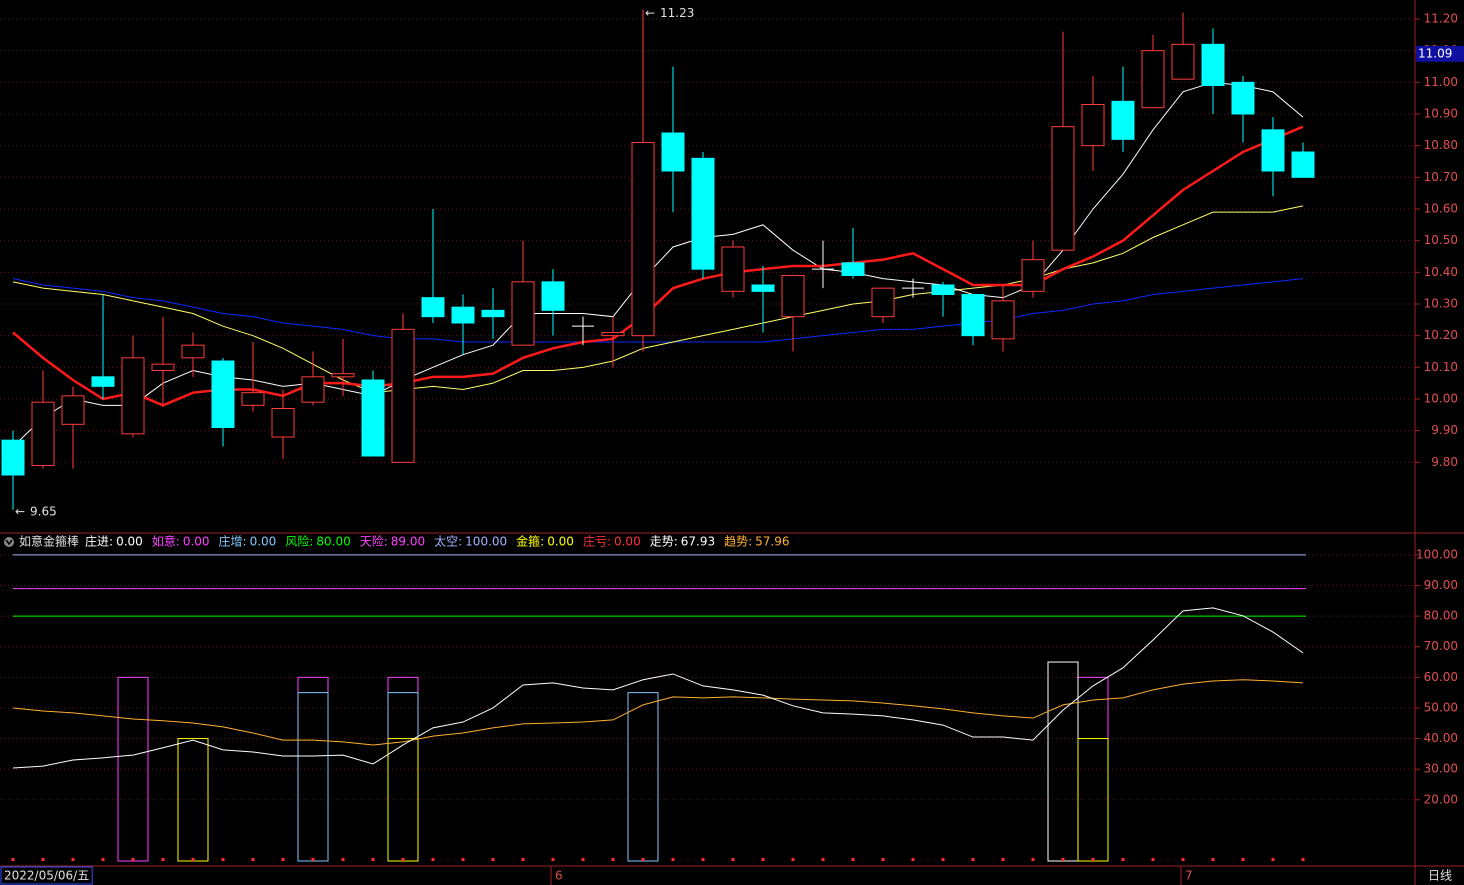 The image size is (1464, 885). I want to click on indicator-label: 如意:, so click(166, 541).